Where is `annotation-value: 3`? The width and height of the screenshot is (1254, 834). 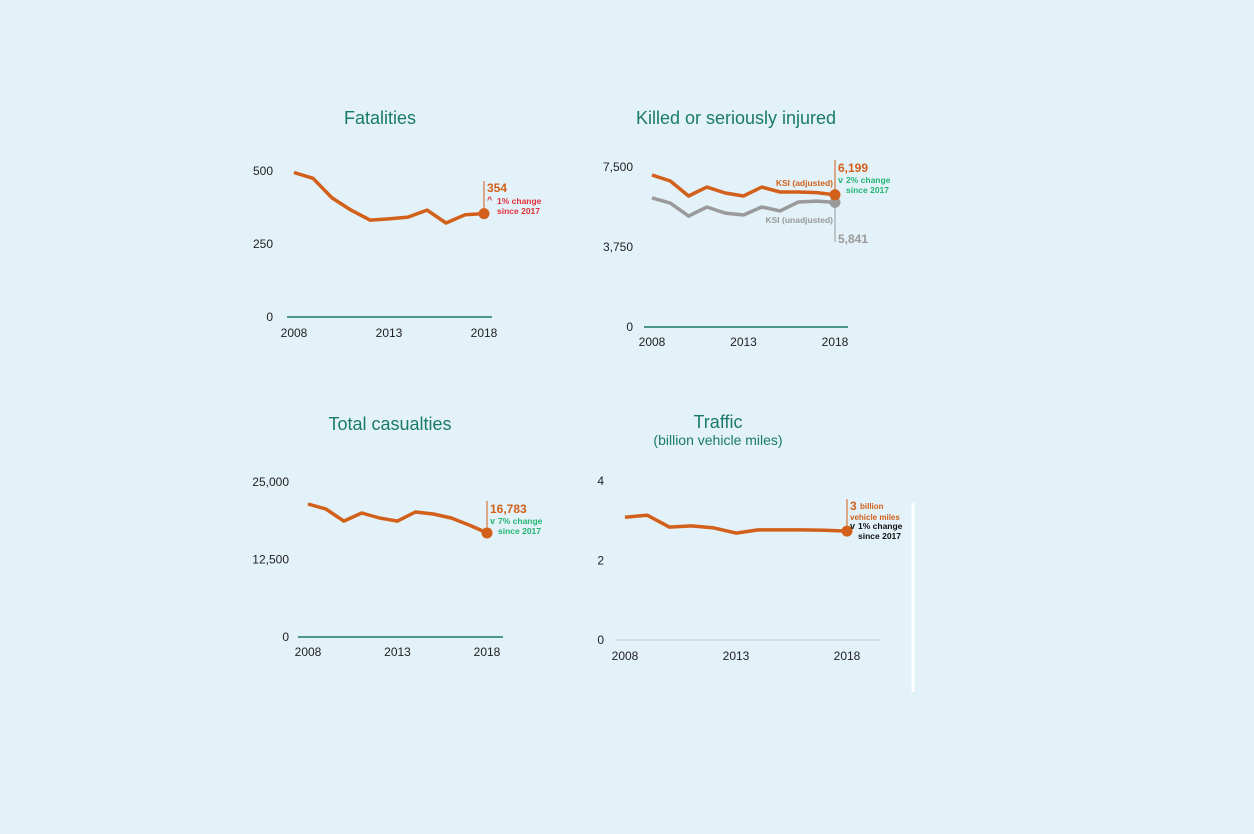
annotation-value: 3 is located at coordinates (853, 506).